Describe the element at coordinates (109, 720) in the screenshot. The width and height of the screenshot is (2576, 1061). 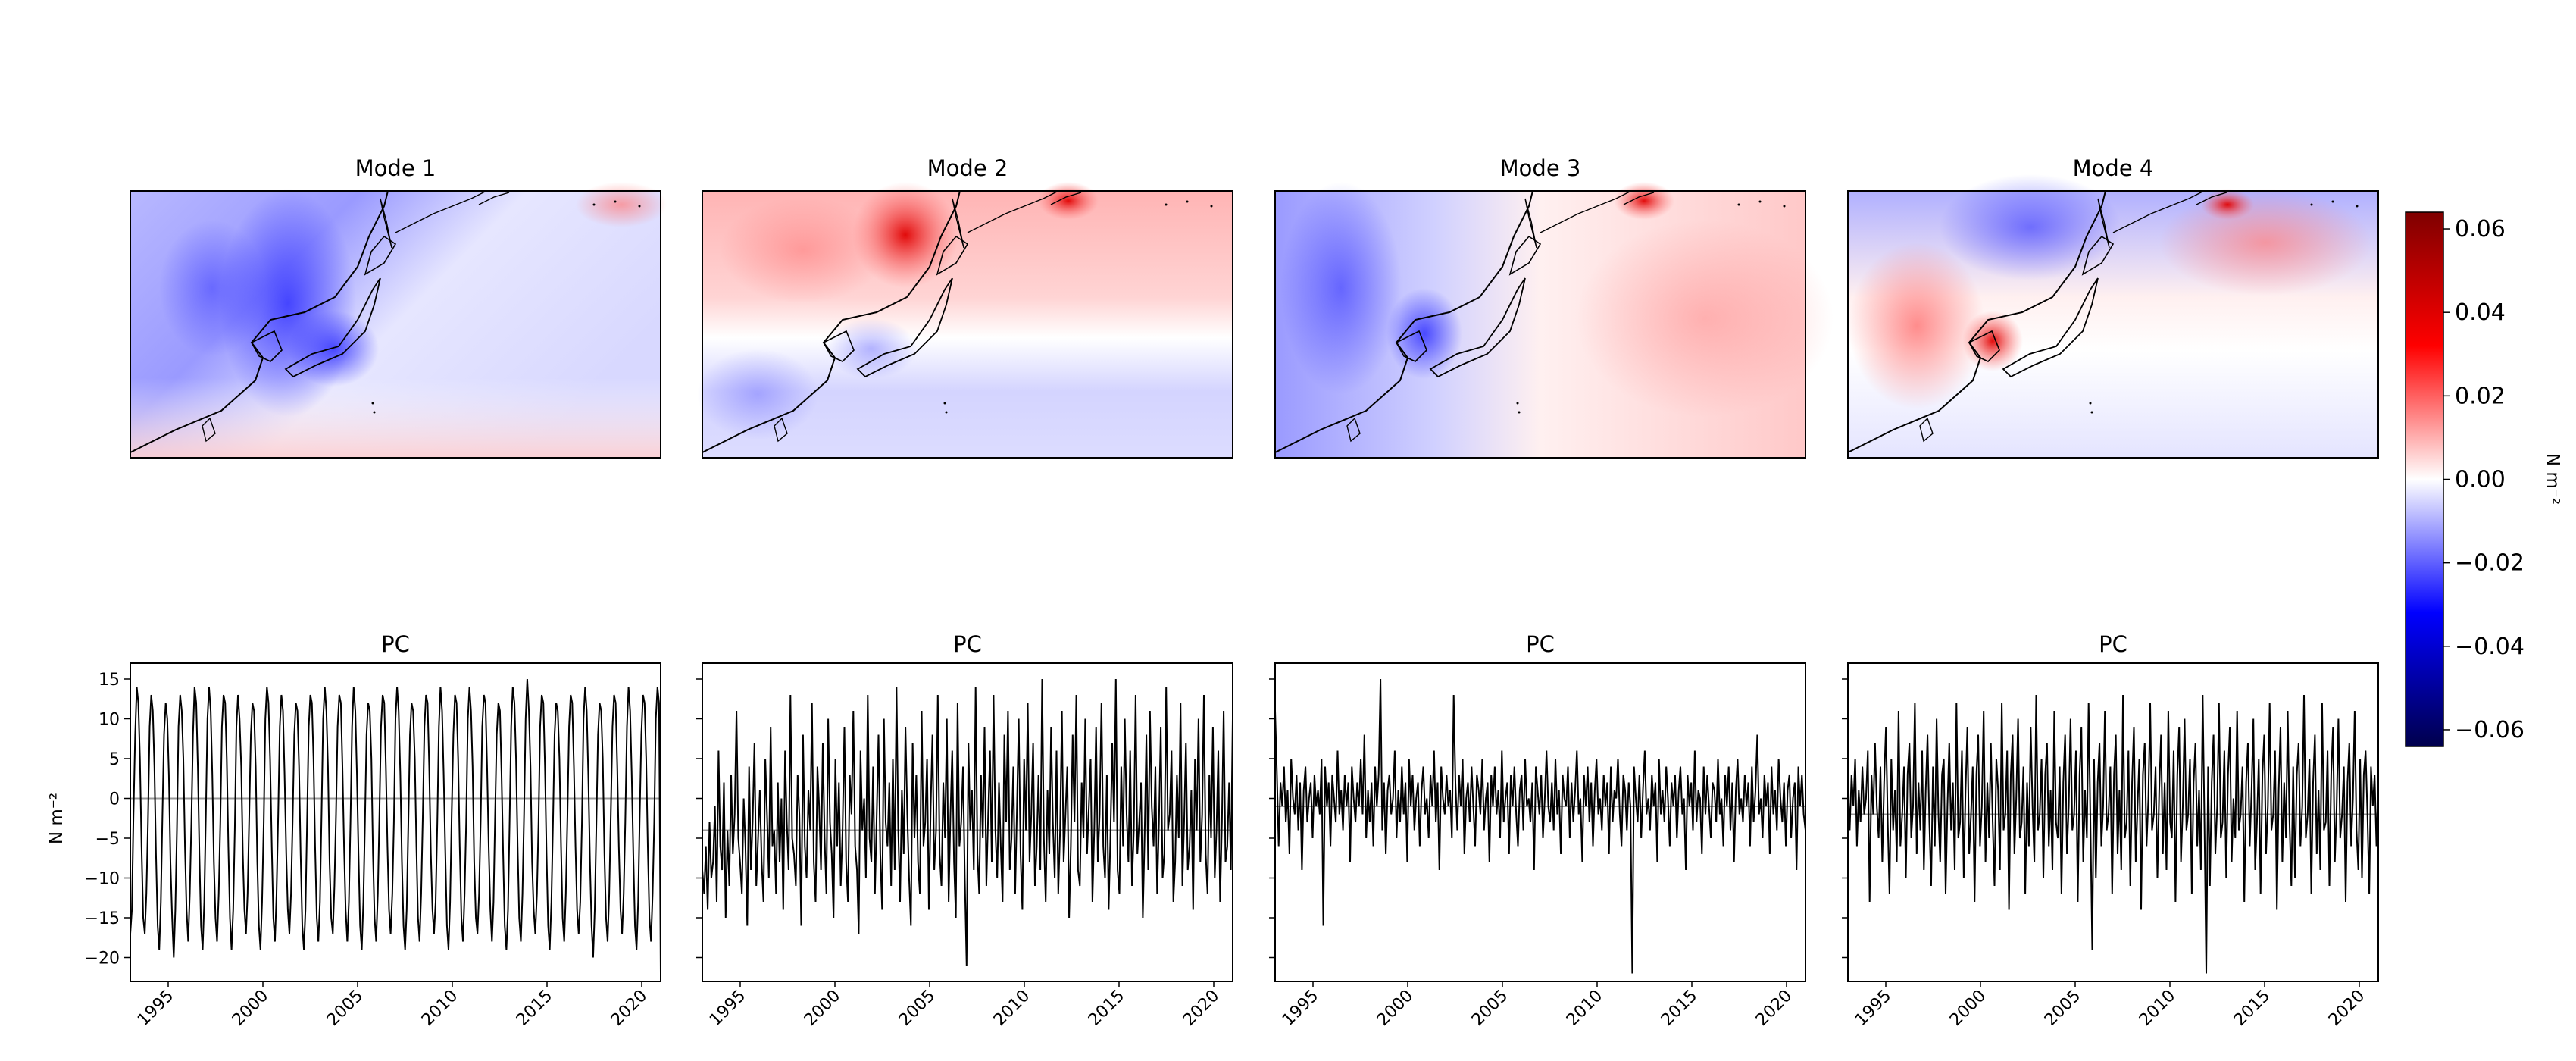
I see `y-tick-label: 10` at that location.